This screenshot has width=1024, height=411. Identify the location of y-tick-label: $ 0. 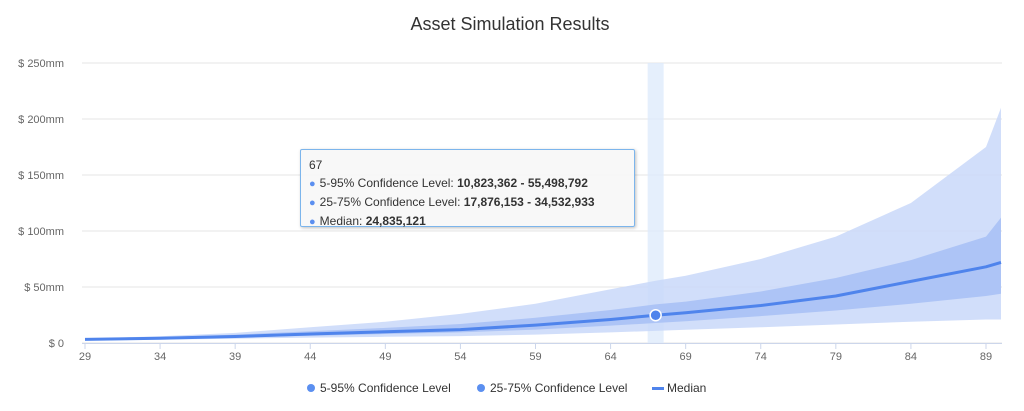
(56, 344).